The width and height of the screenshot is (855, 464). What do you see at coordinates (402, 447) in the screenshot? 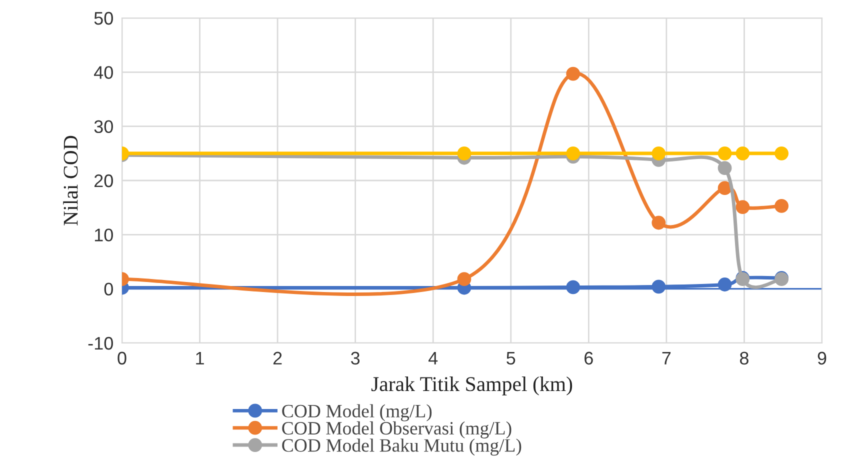
I see `legend-label: COD Model Baku Mutu (mg/L)` at bounding box center [402, 447].